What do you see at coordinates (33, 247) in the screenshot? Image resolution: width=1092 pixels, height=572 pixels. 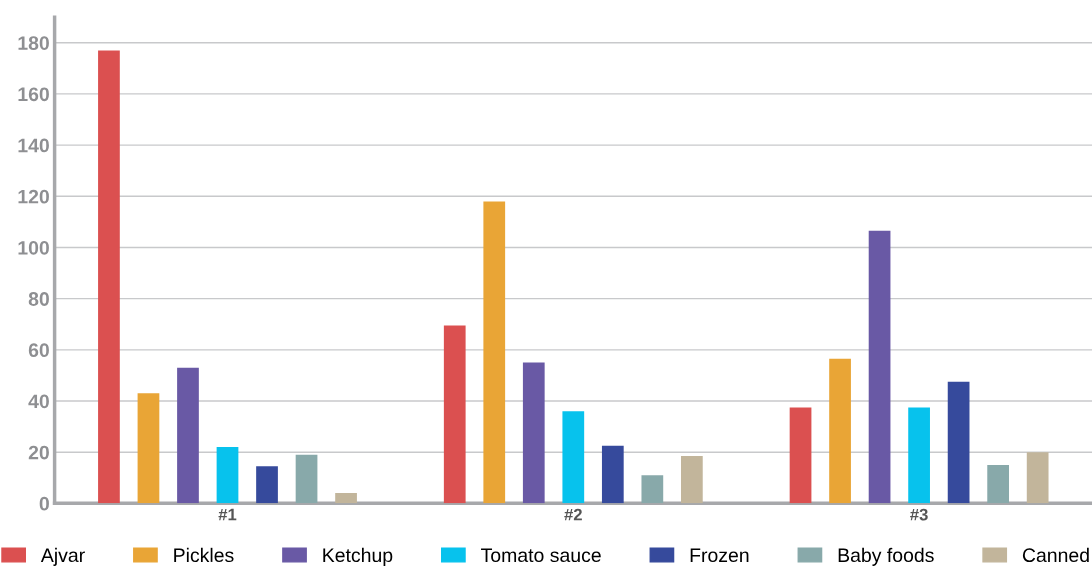 I see `y-tick-label: 100` at bounding box center [33, 247].